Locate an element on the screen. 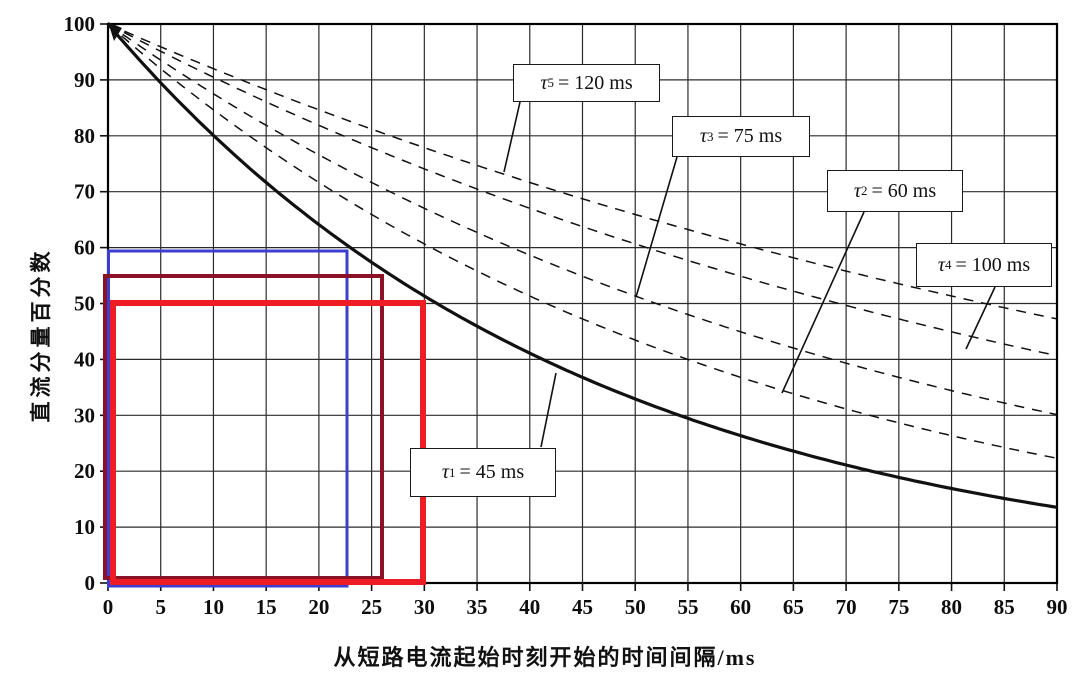 The height and width of the screenshot is (687, 1080). x-tick-label: 75 is located at coordinates (898, 607).